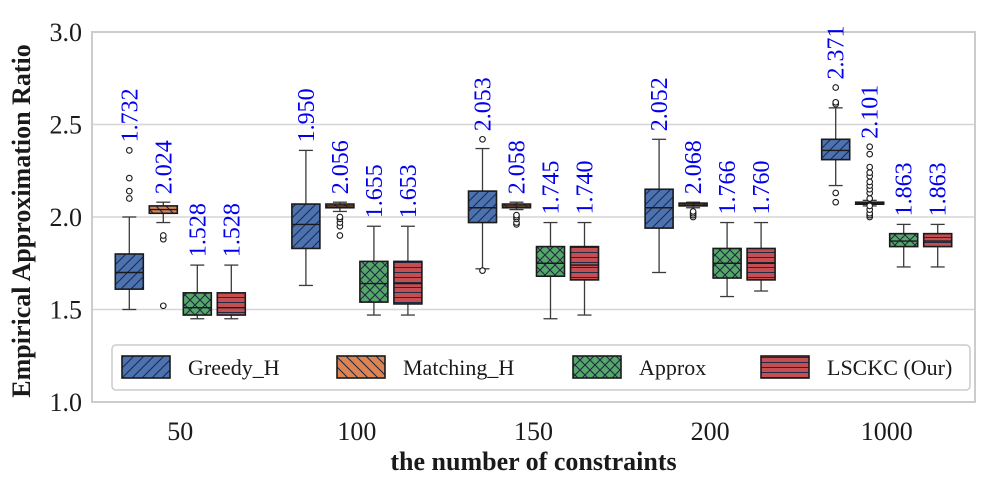 This screenshot has height=482, width=996. What do you see at coordinates (375, 191) in the screenshot?
I see `data-label: 1.655` at bounding box center [375, 191].